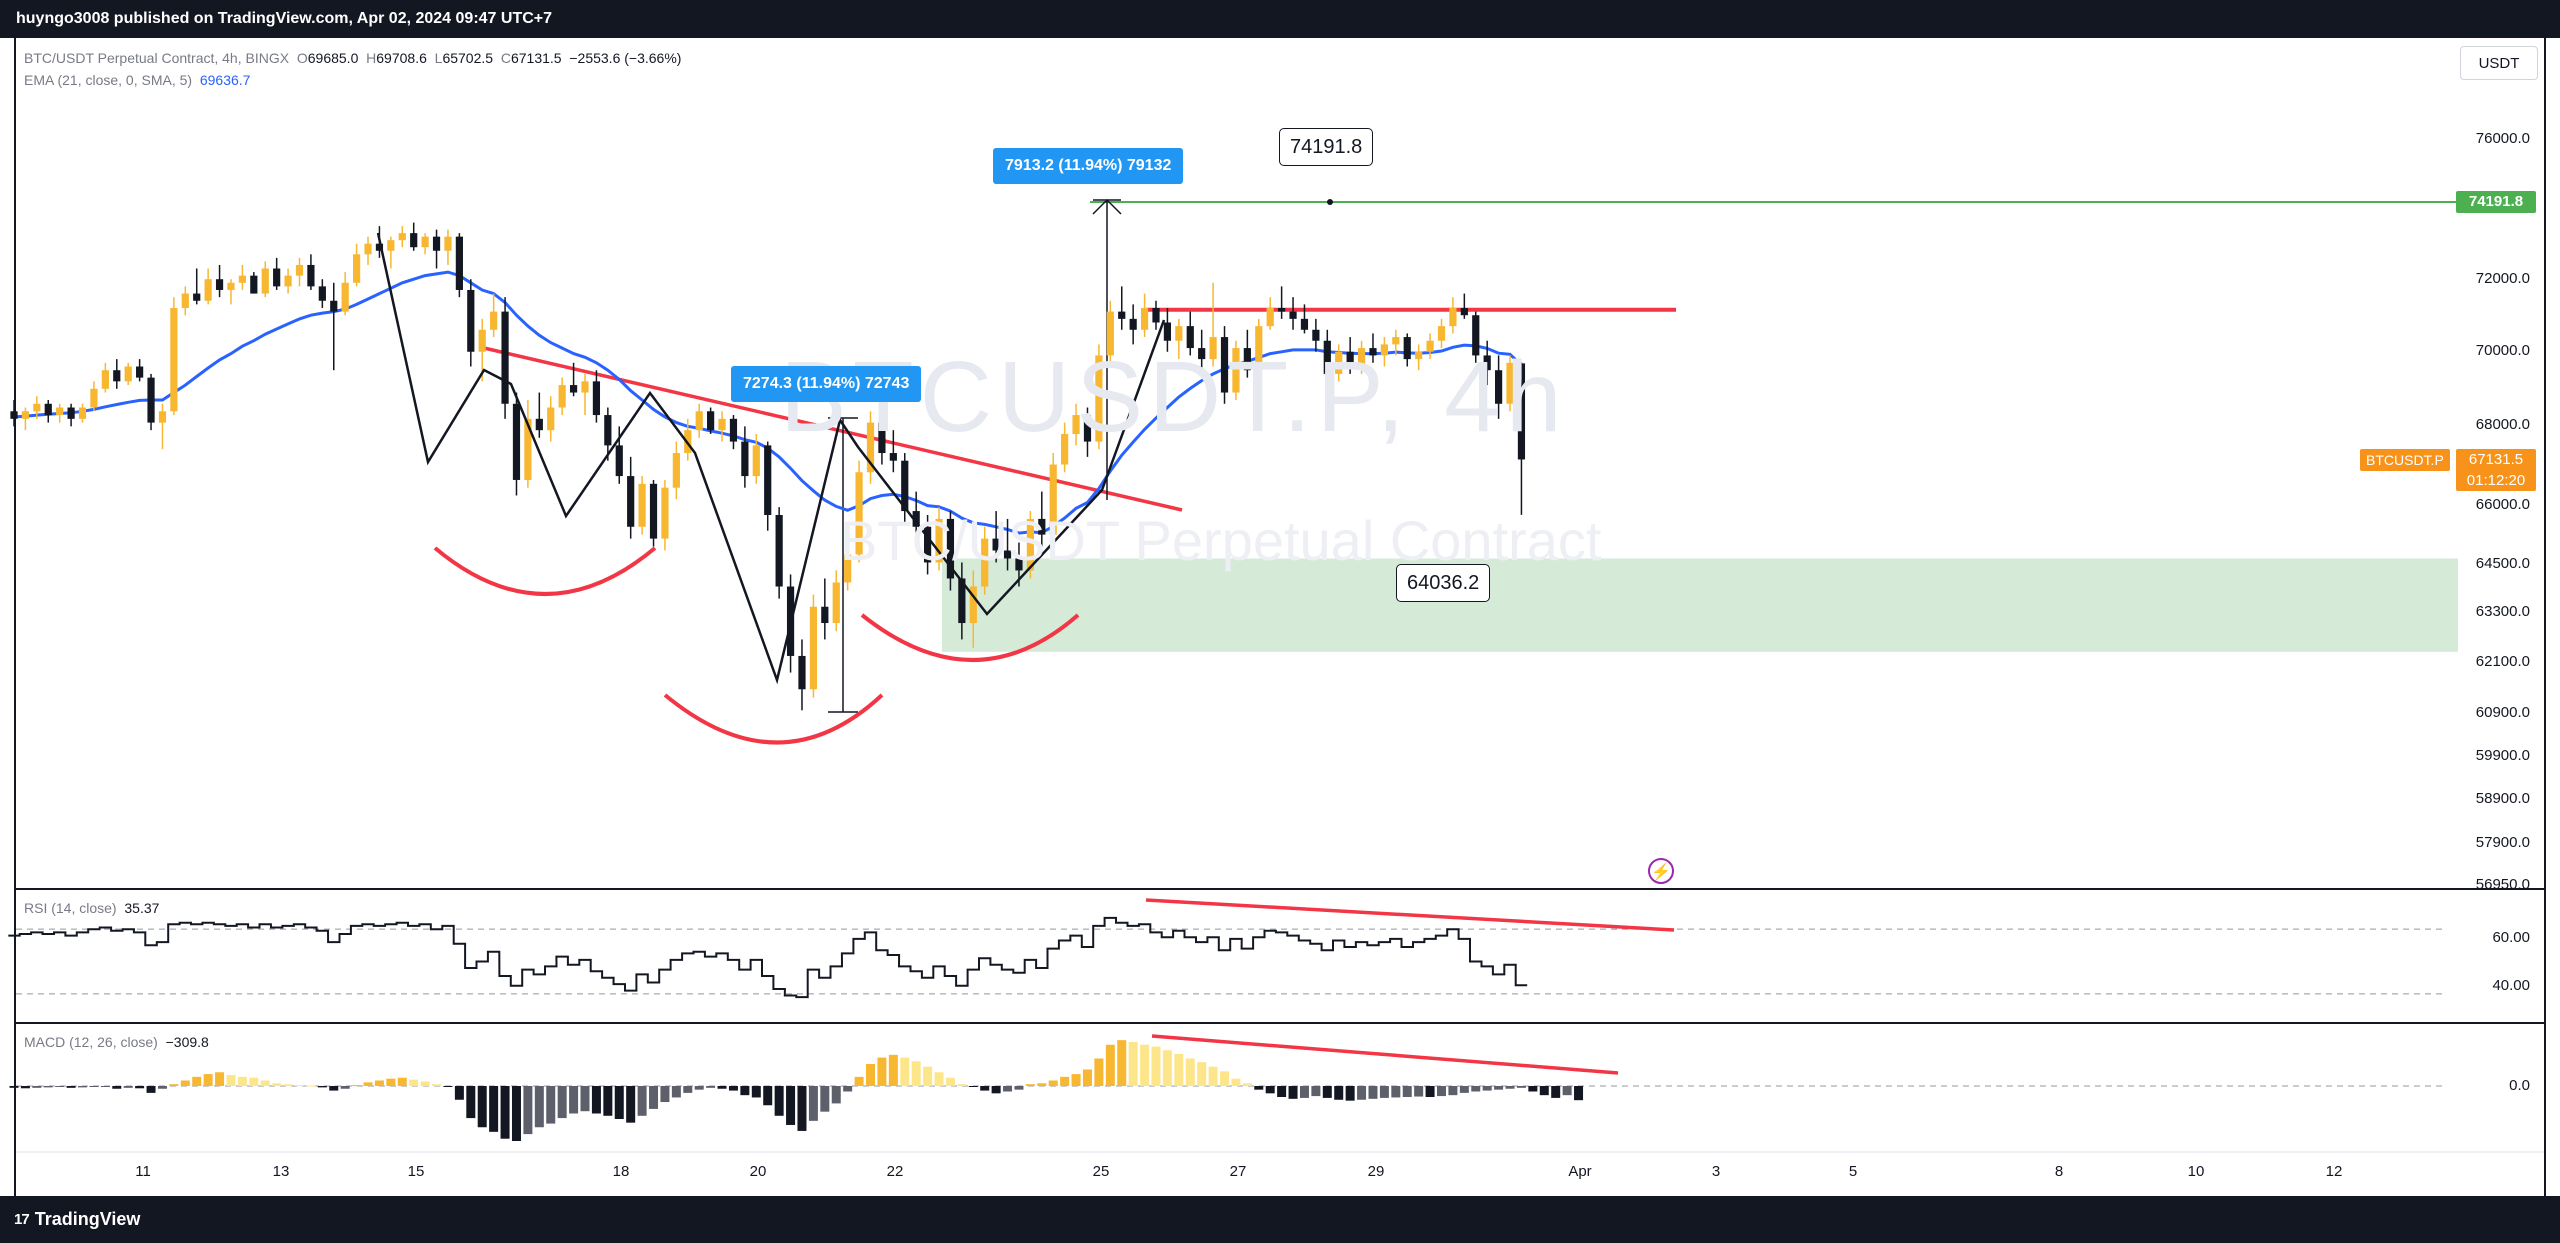  What do you see at coordinates (1410, 915) in the screenshot?
I see `rsi-divergence-line` at bounding box center [1410, 915].